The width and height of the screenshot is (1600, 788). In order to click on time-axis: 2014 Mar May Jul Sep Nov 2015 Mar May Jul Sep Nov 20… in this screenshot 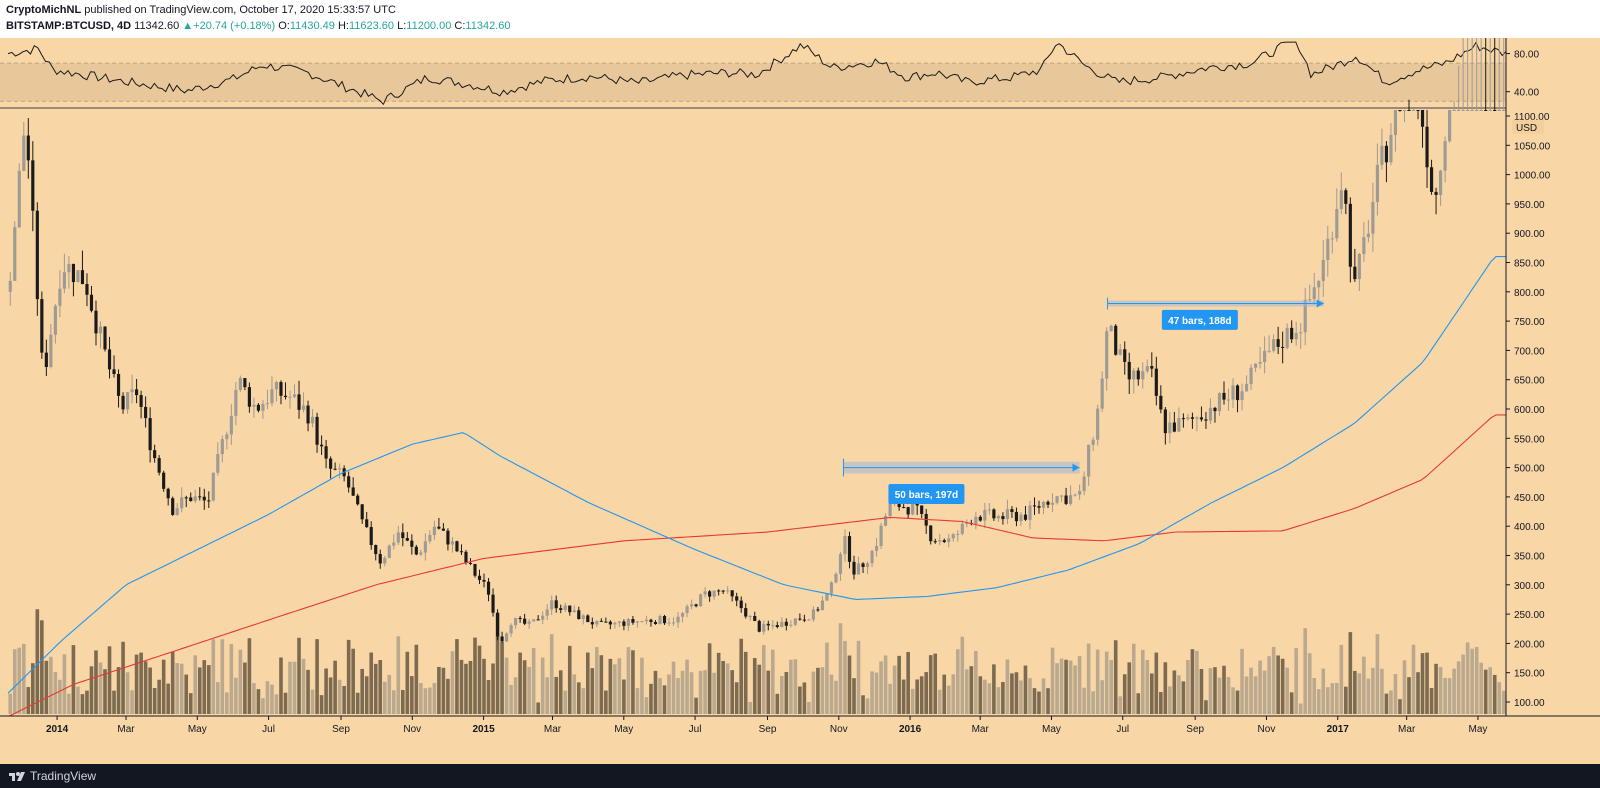, I will do `click(800, 739)`.